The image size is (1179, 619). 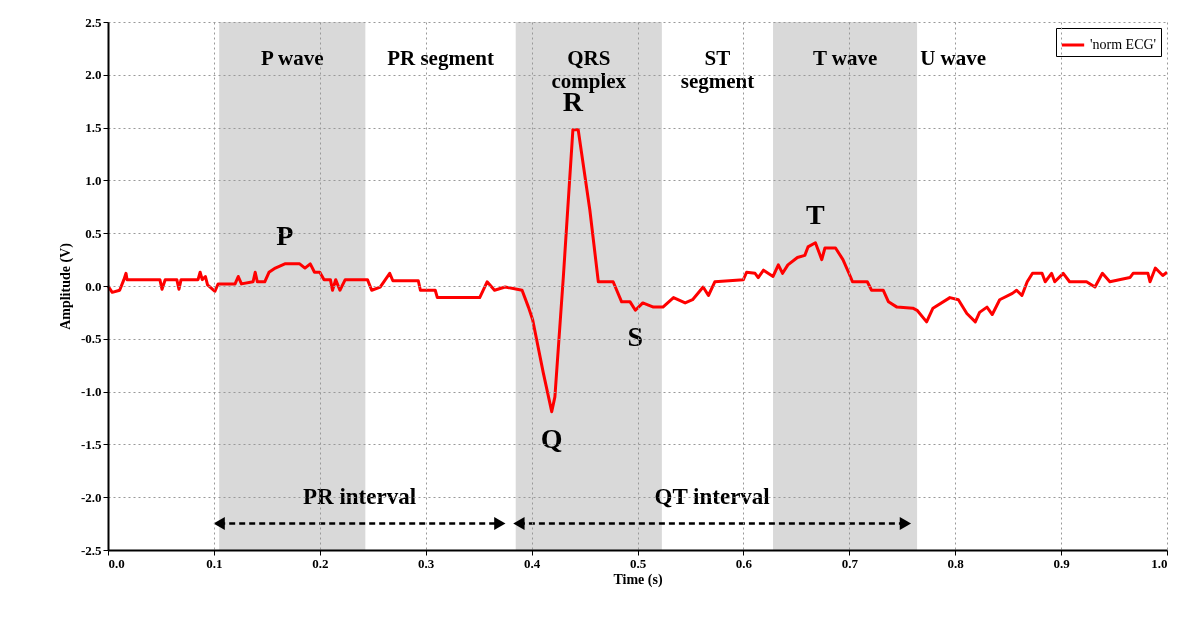 I want to click on y-tick-label: 2.5, so click(x=93, y=22).